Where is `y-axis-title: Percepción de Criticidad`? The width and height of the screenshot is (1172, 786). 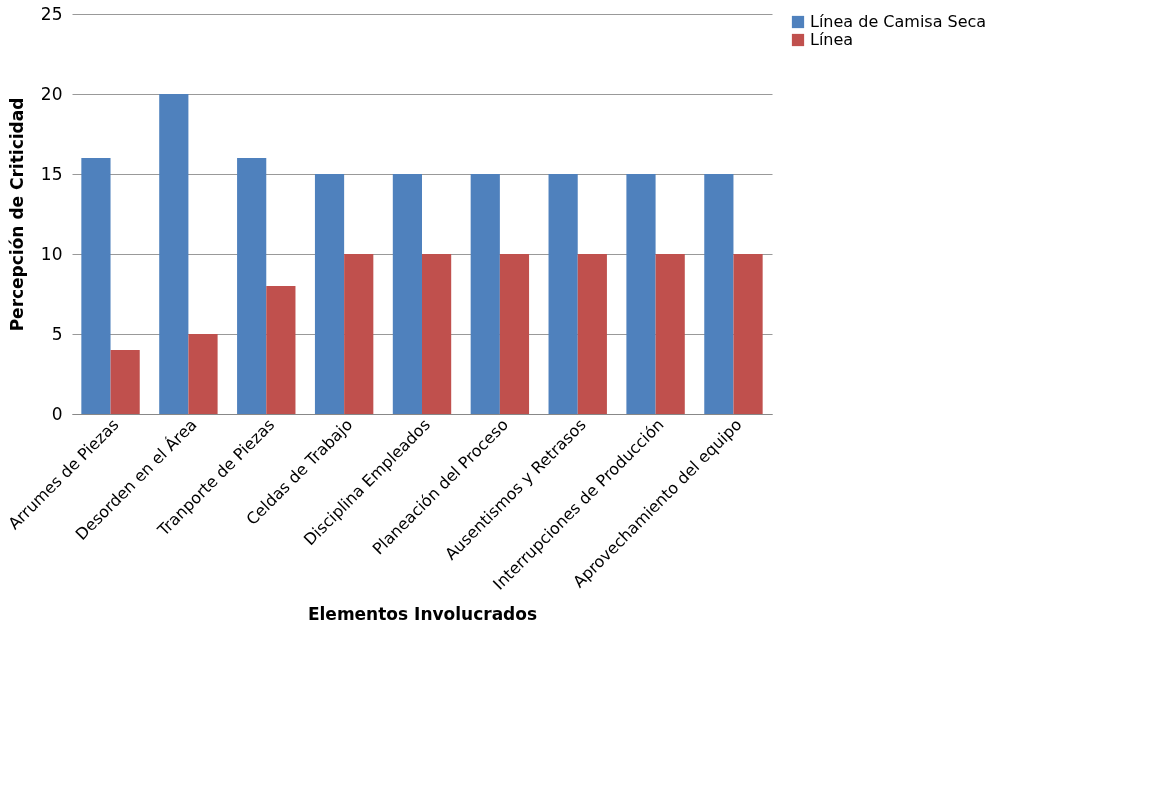 y-axis-title: Percepción de Criticidad is located at coordinates (16, 214).